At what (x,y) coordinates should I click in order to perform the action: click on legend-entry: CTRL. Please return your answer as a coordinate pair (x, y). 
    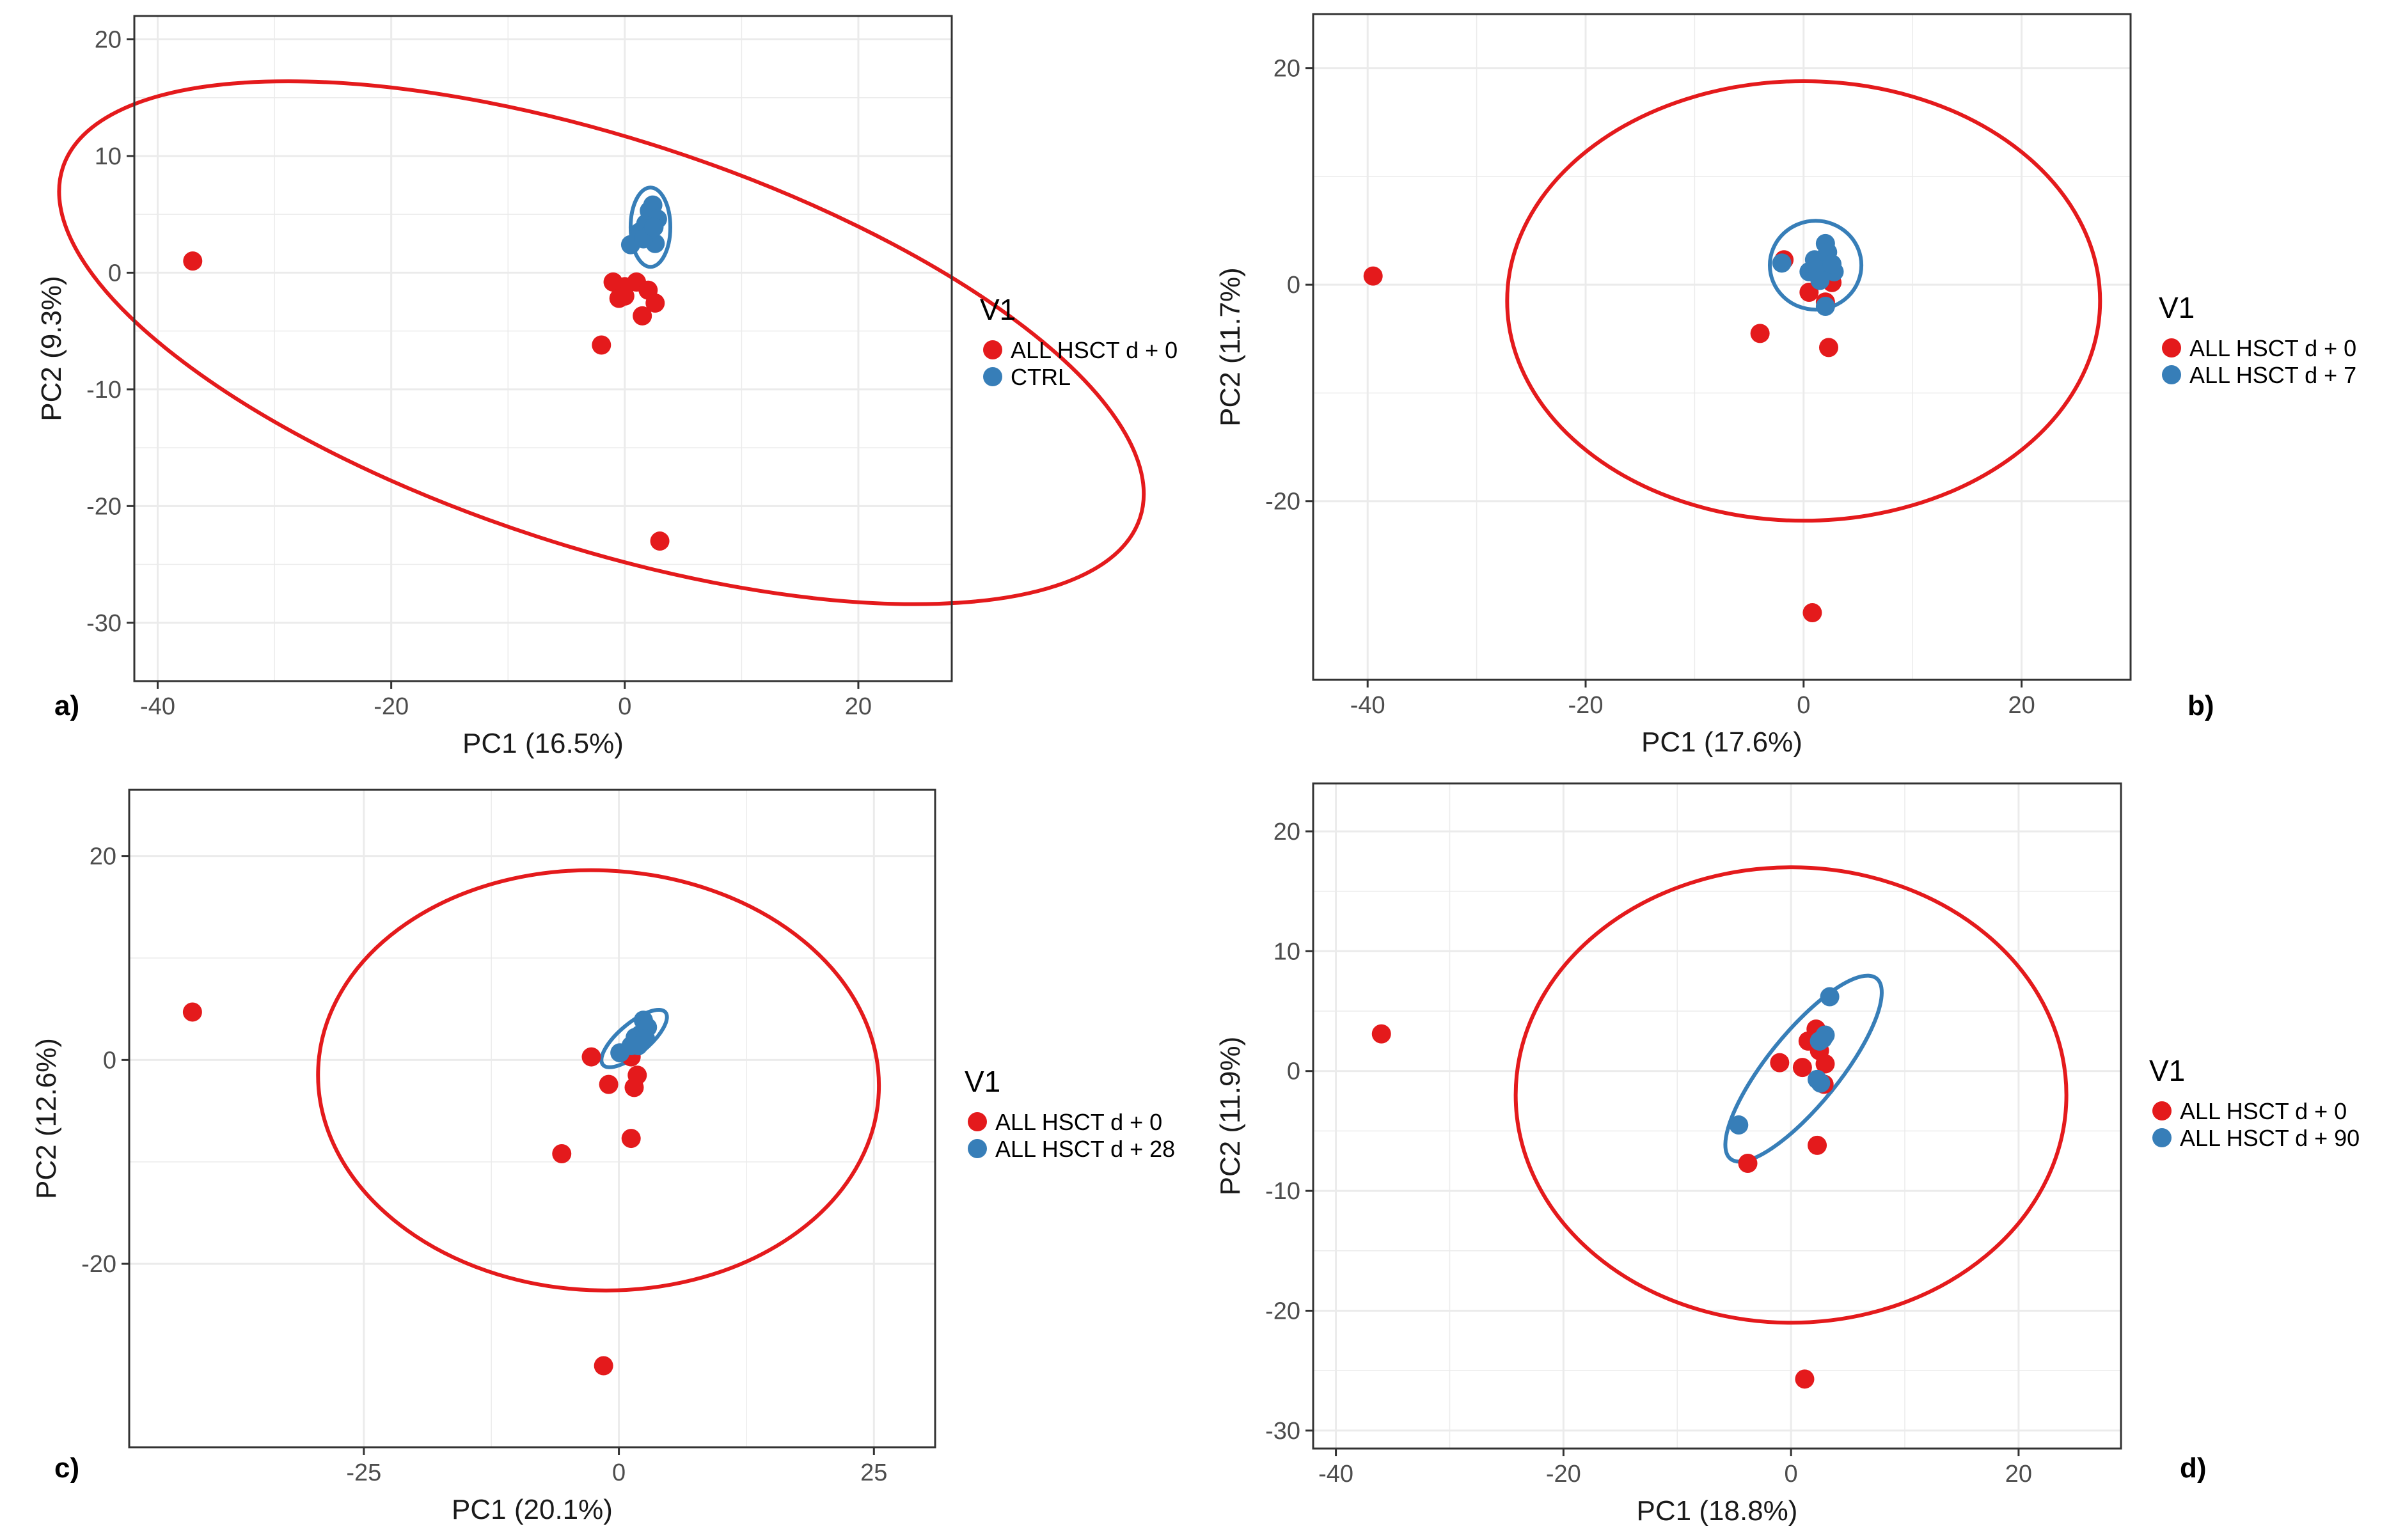
    Looking at the image, I should click on (1041, 377).